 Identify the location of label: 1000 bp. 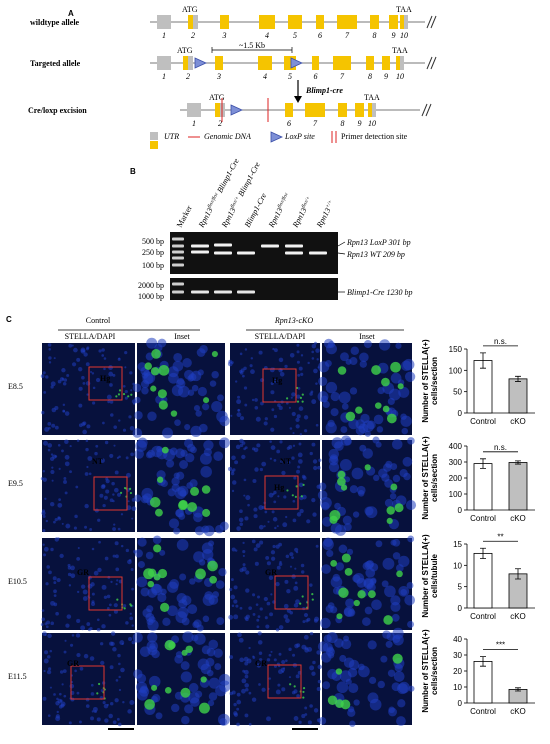
(151, 296).